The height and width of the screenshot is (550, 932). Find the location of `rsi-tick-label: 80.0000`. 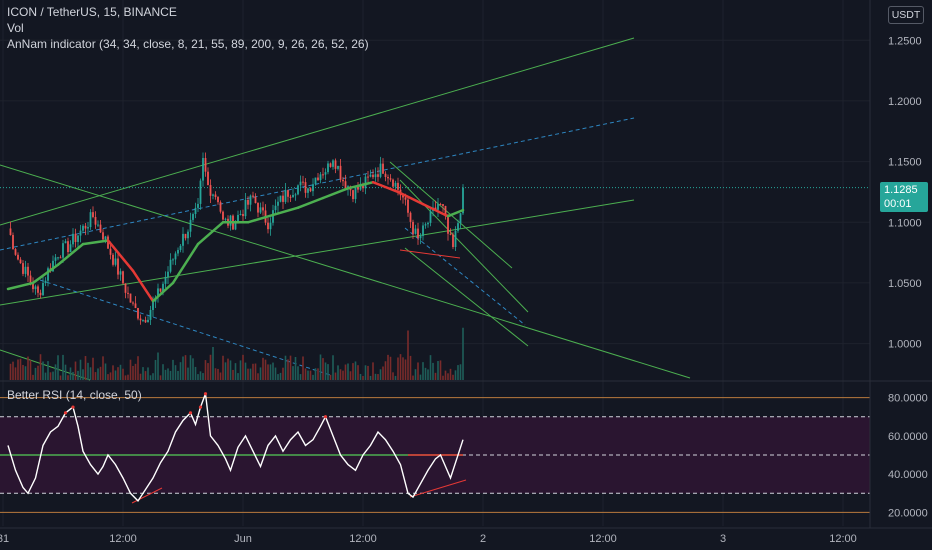

rsi-tick-label: 80.0000 is located at coordinates (908, 399).